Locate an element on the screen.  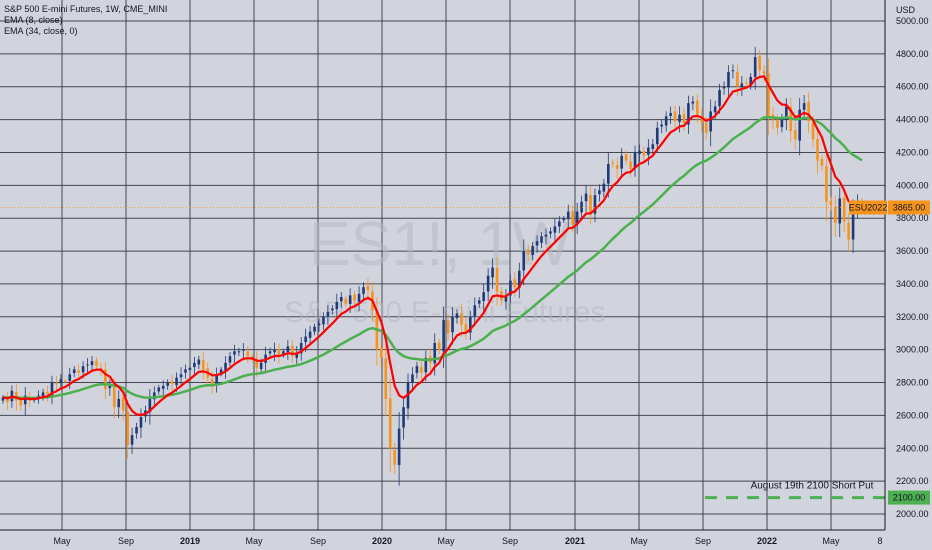
symbol-badge is located at coordinates (868, 207).